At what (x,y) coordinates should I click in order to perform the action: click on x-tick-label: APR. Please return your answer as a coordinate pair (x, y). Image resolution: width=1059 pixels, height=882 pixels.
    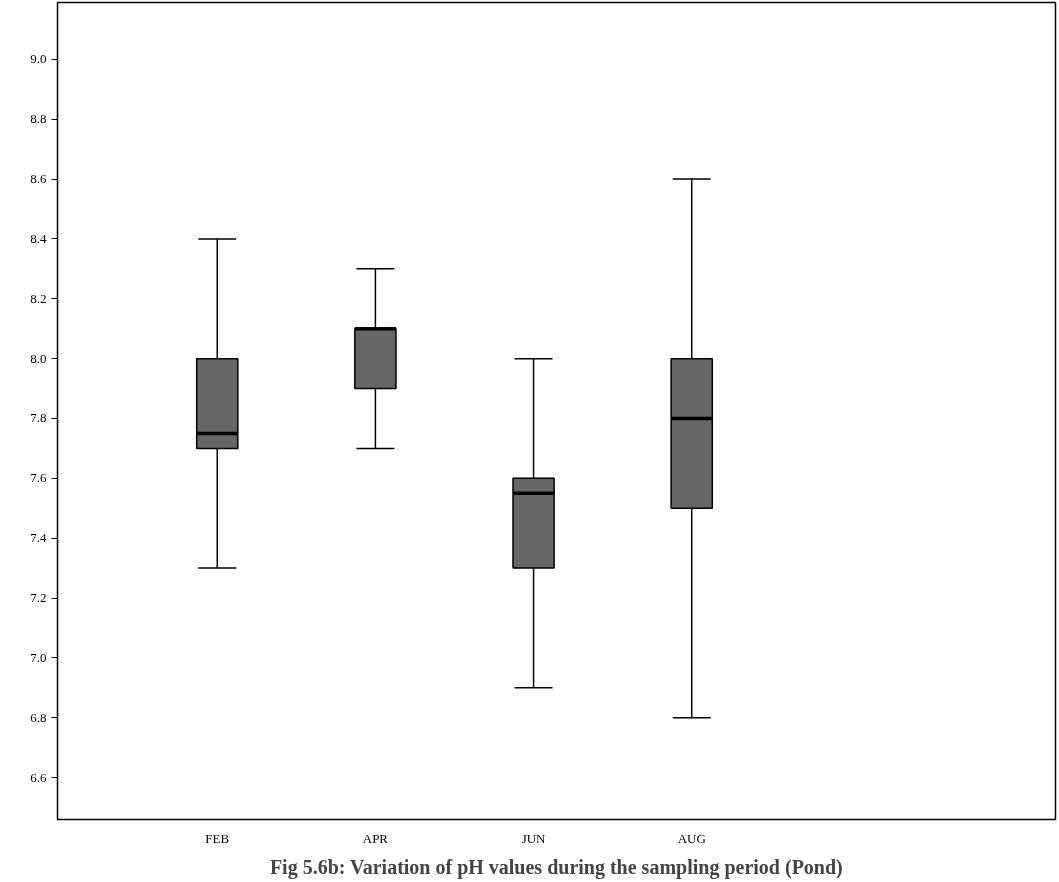
    Looking at the image, I should click on (375, 838).